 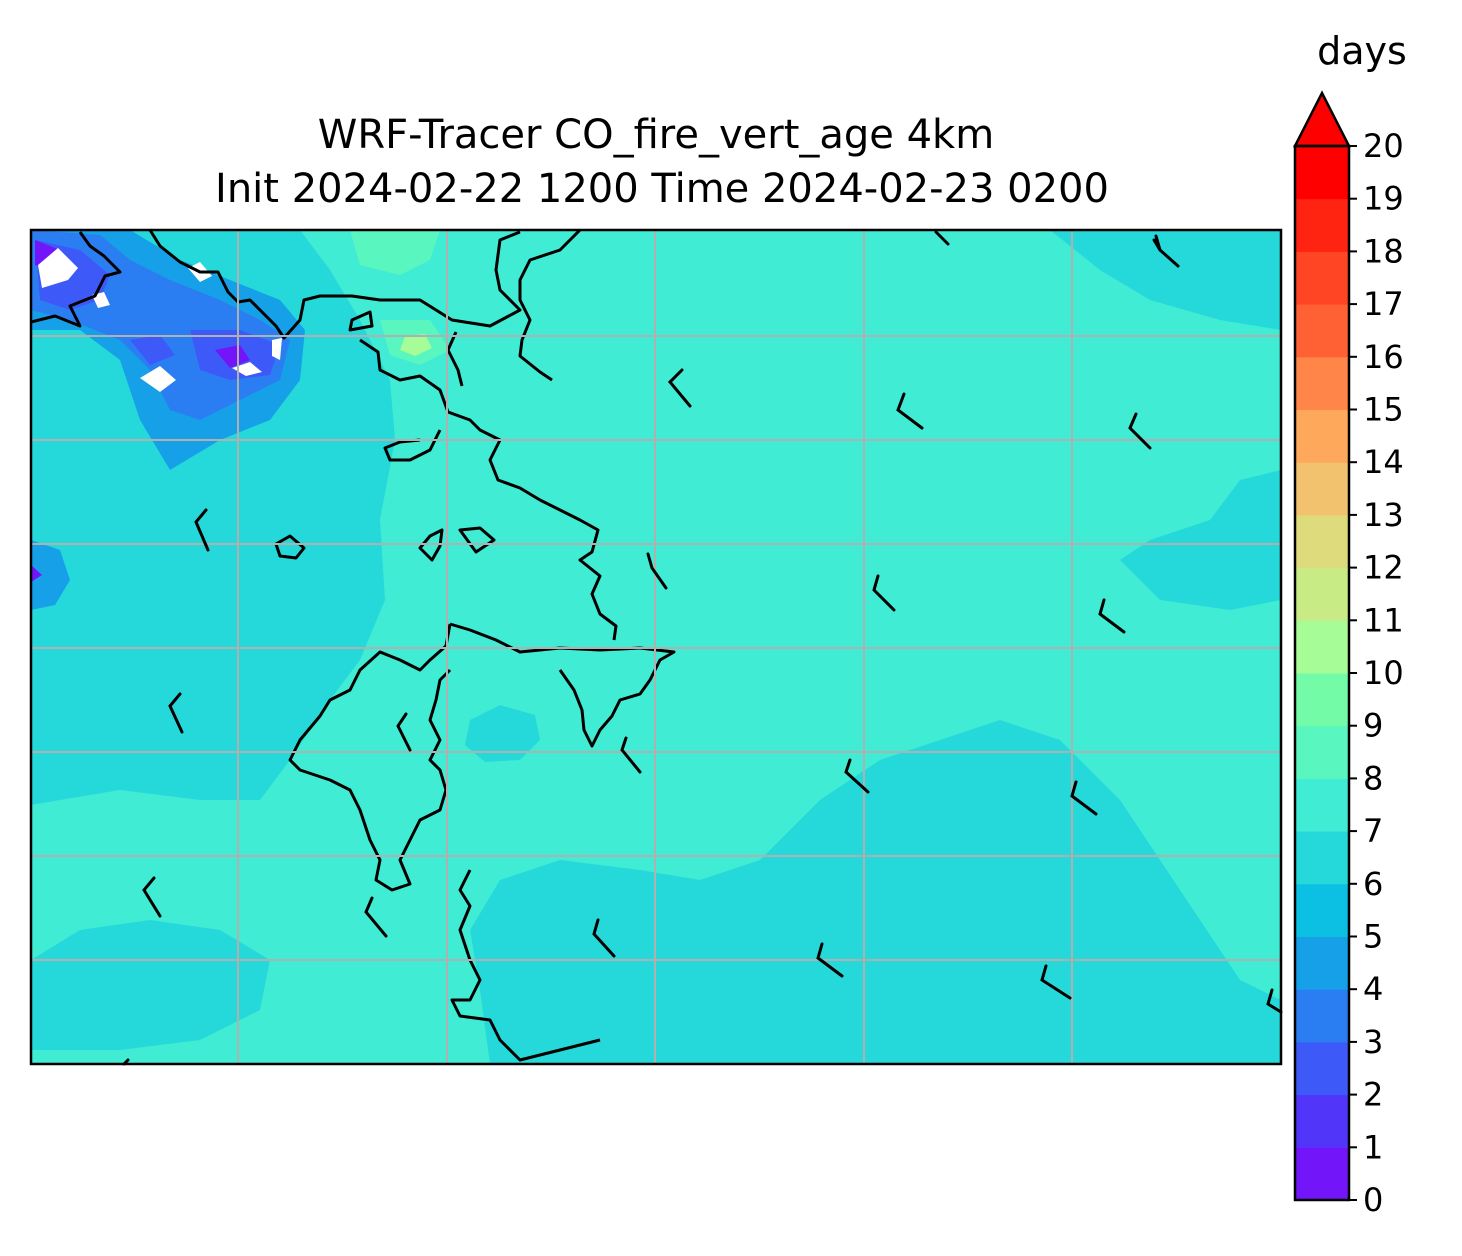 What do you see at coordinates (1383, 673) in the screenshot?
I see `colorbar-tick-label: 10` at bounding box center [1383, 673].